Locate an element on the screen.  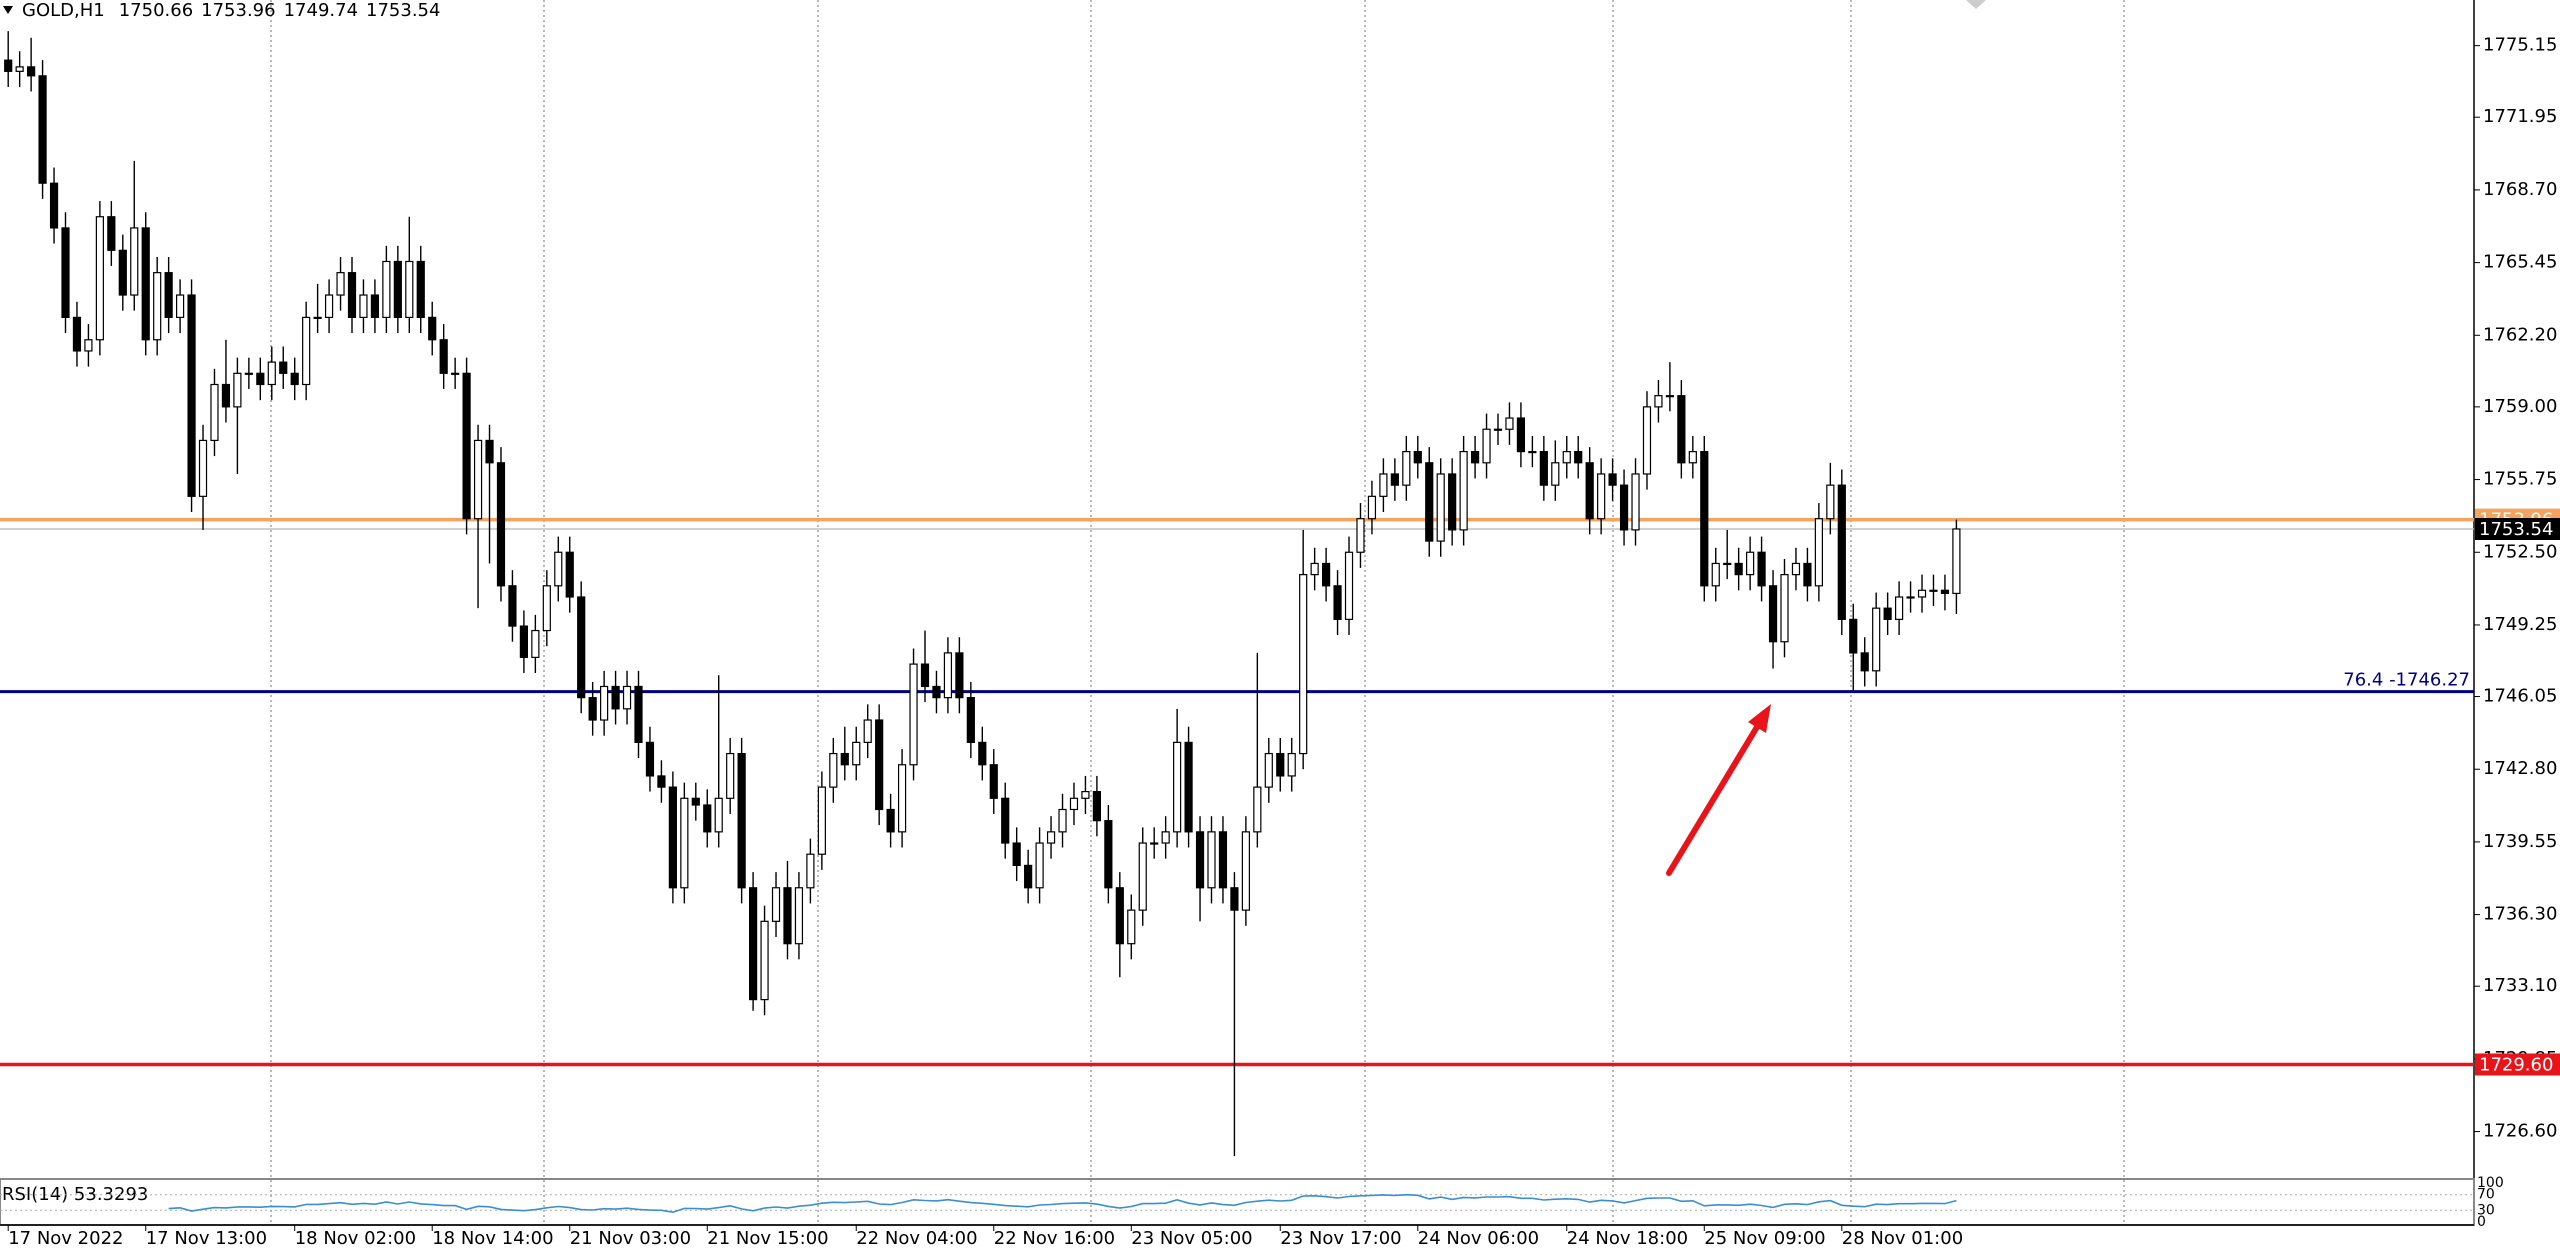
current-price-label: 1753.54 is located at coordinates (2516, 529).